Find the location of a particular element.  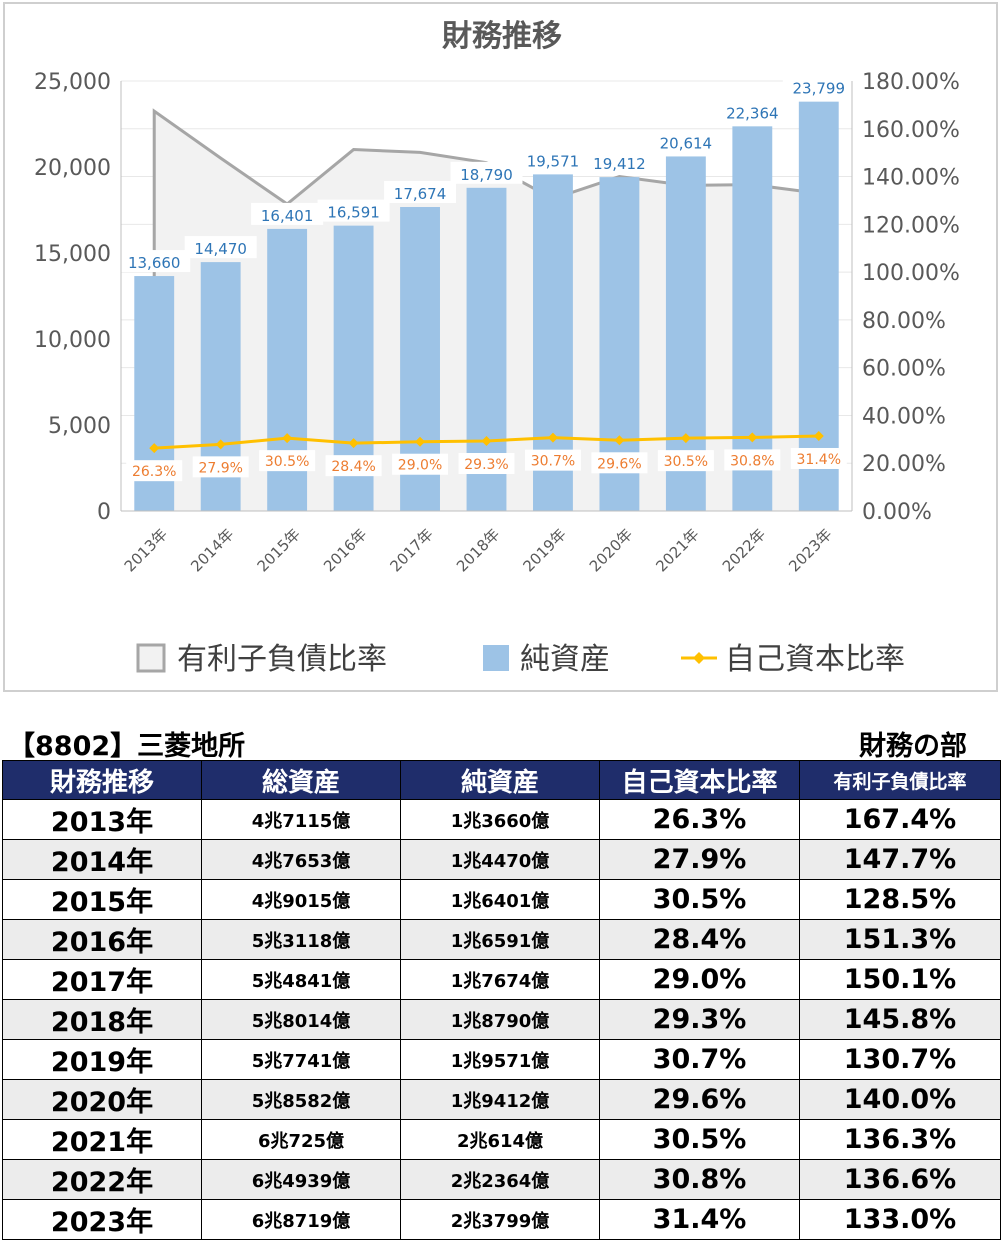

right-tick-label: 20.00% is located at coordinates (904, 464).